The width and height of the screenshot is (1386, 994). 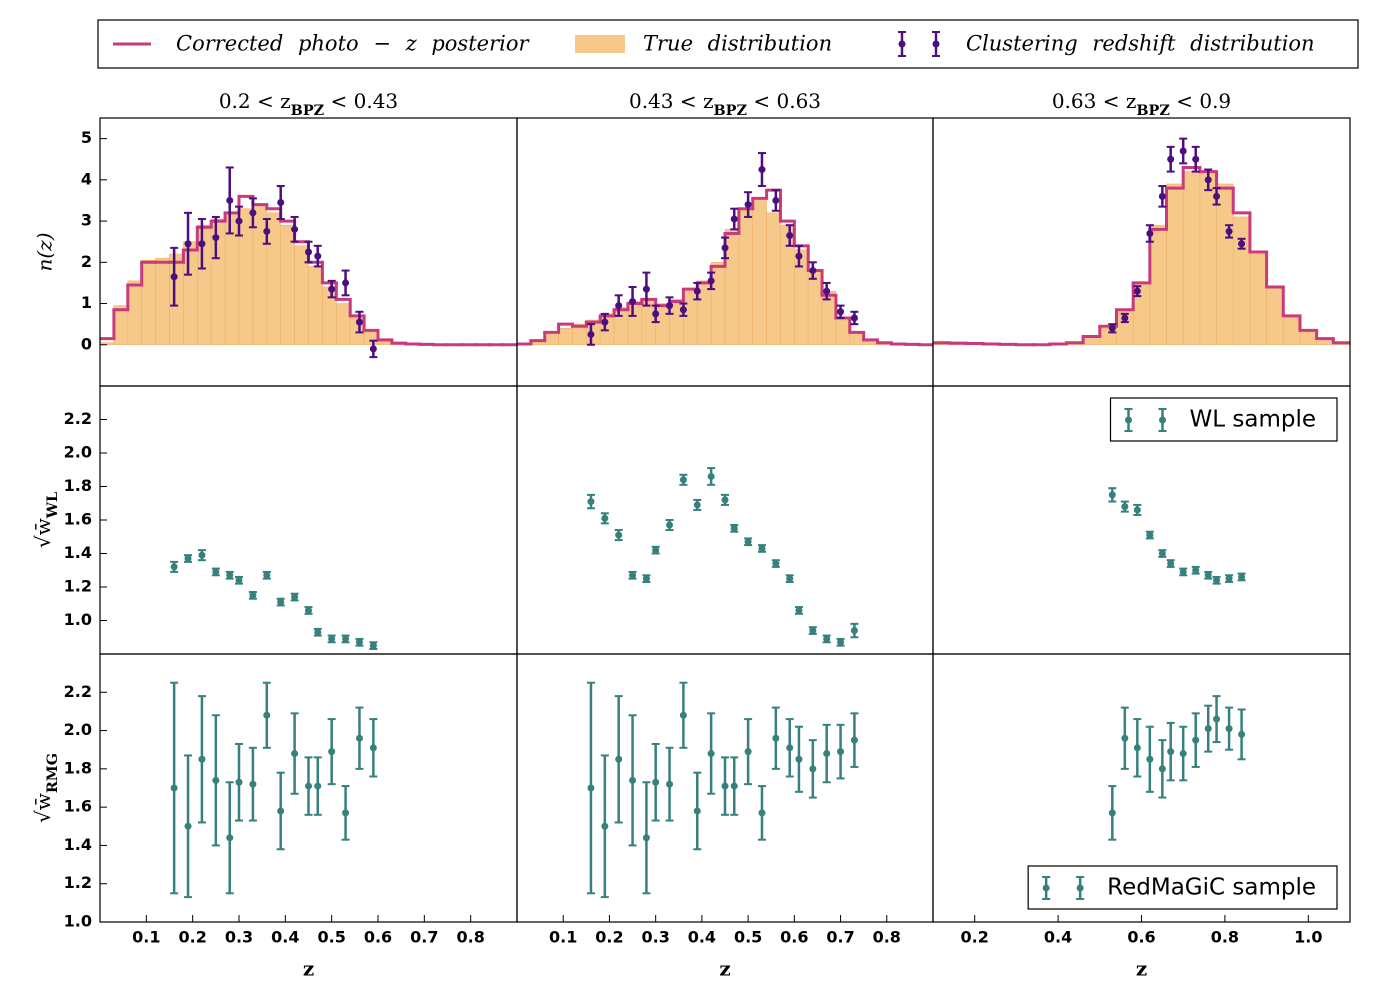 What do you see at coordinates (86, 220) in the screenshot?
I see `y-tick-label: 3` at bounding box center [86, 220].